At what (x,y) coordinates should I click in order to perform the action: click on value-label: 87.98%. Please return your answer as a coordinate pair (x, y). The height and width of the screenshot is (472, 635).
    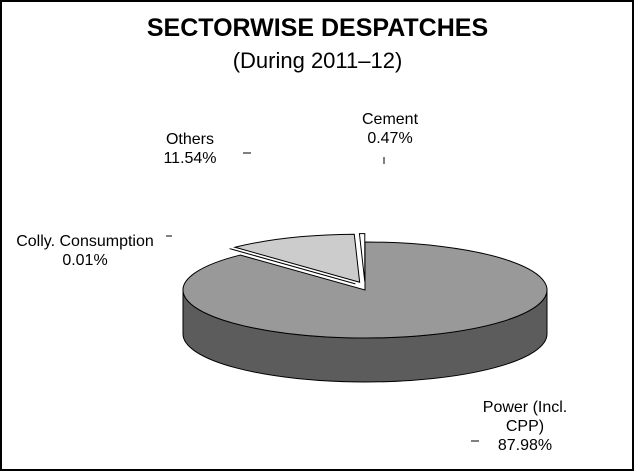
    Looking at the image, I should click on (525, 445).